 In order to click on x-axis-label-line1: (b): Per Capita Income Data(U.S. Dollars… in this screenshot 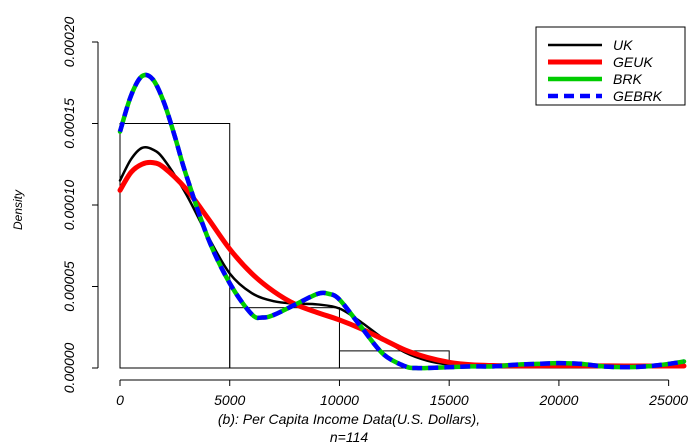, I will do `click(349, 419)`.